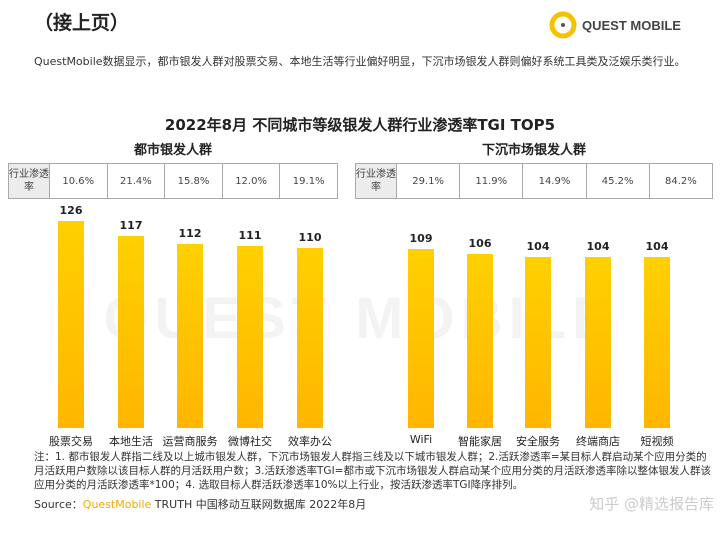  I want to click on chart-title: 2022年8月 不同城市等级银发人群行业渗透率TGI TOP5, so click(360, 125).